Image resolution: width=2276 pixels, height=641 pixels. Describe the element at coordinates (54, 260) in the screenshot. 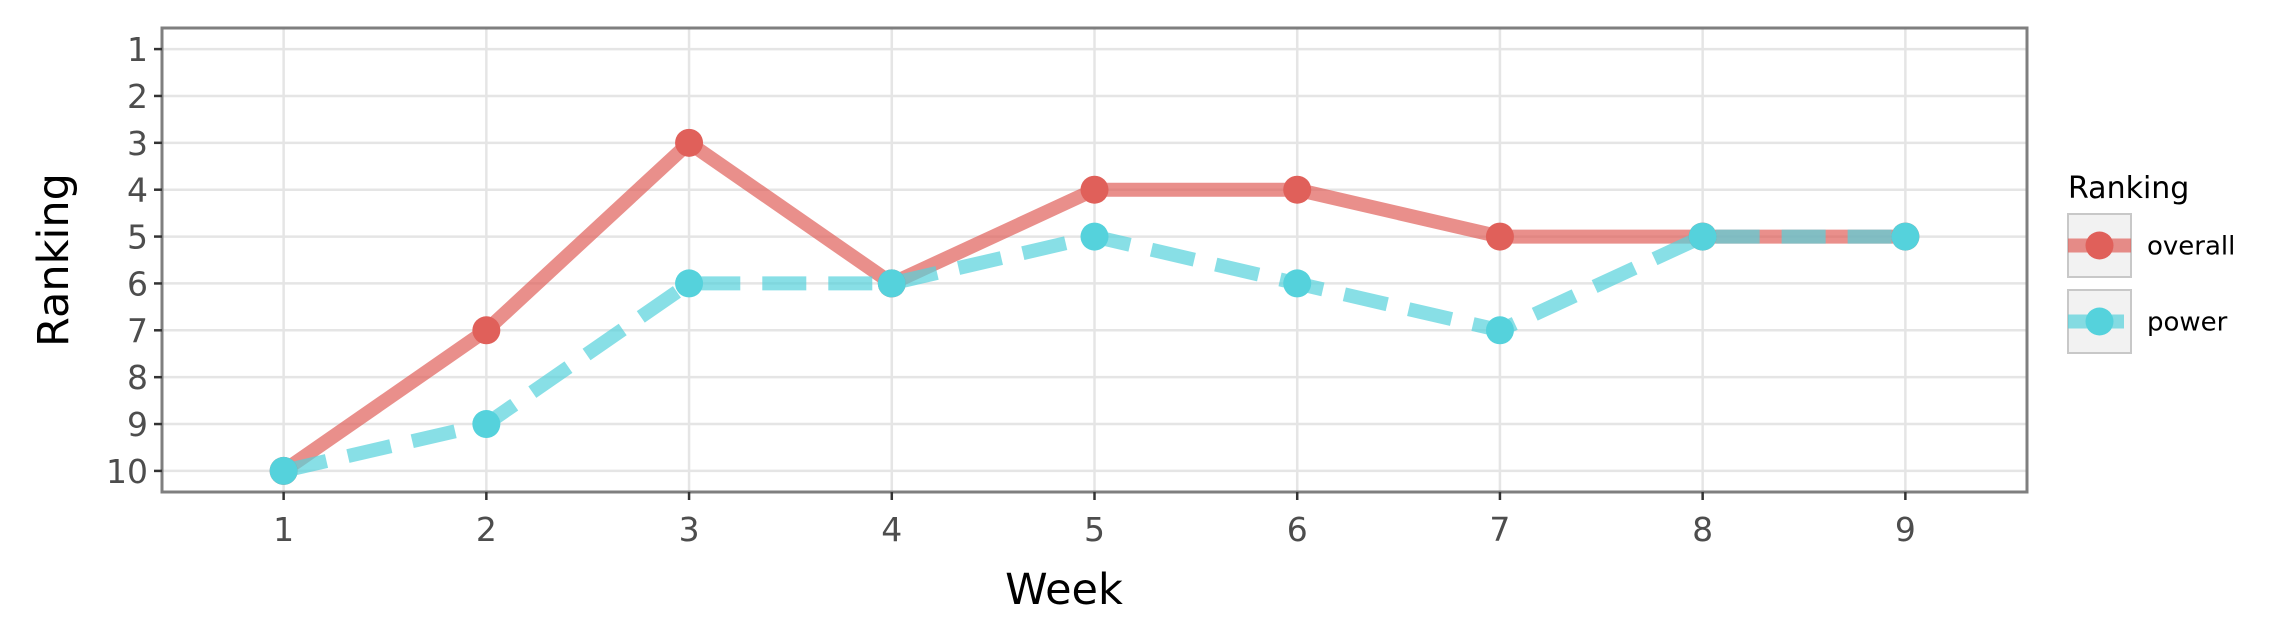

I see `y-axis-title: Ranking` at that location.